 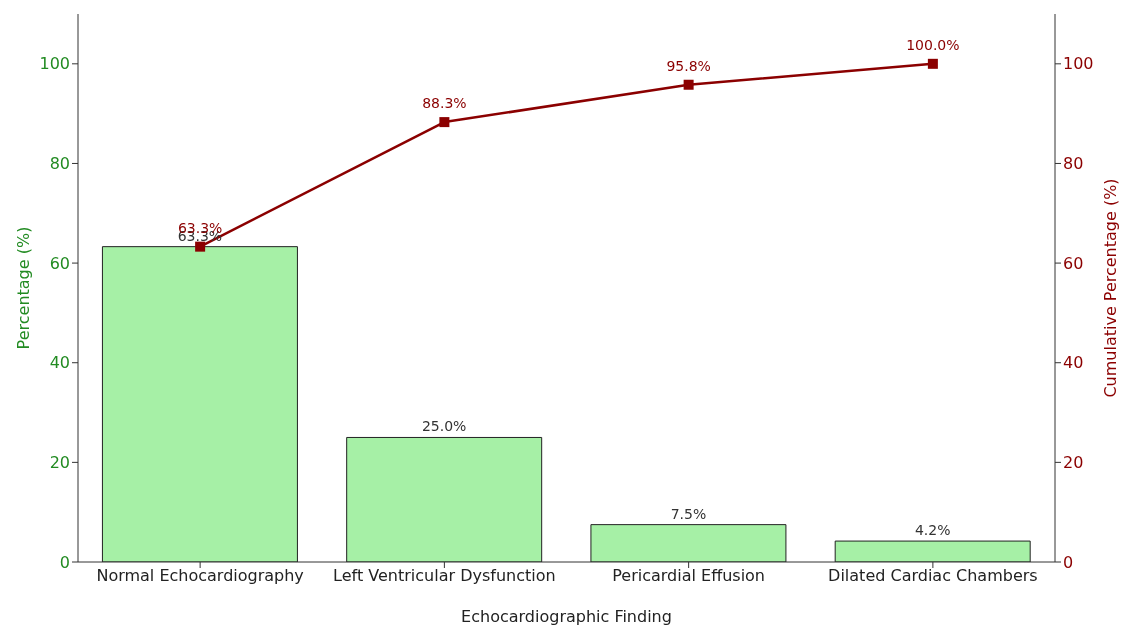 What do you see at coordinates (23, 288) in the screenshot?
I see `y-axis-title: Percentage (%)` at bounding box center [23, 288].